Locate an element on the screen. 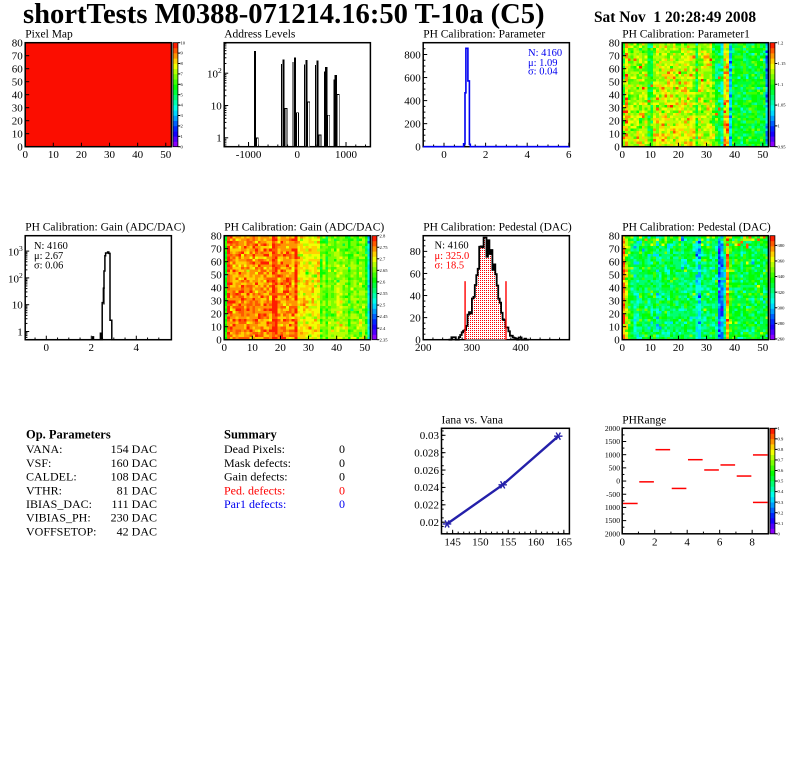 The height and width of the screenshot is (772, 796). svg-text: Sat Nov 1 20:28:49 2008 is located at coordinates (675, 17).